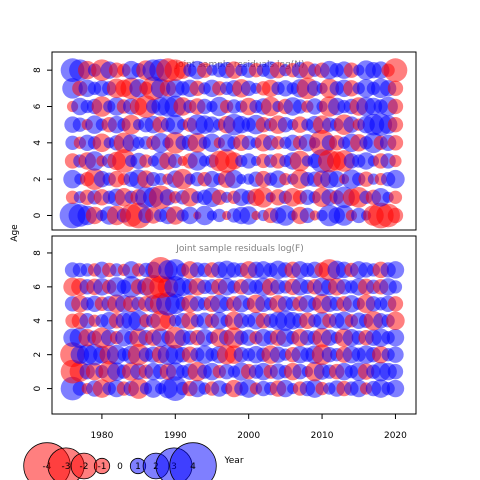  What do you see at coordinates (233, 461) in the screenshot?
I see `x-axis-label: Year` at bounding box center [233, 461].